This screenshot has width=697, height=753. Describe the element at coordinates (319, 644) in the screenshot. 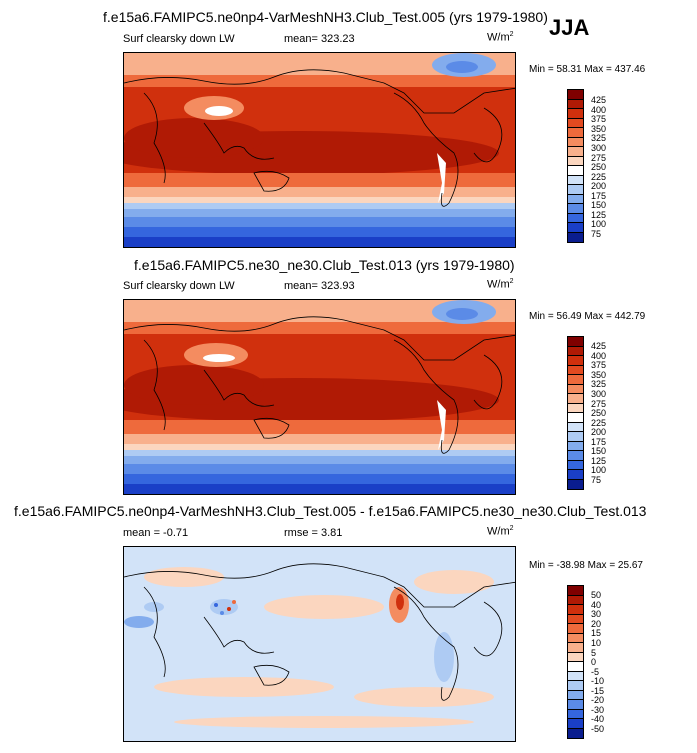

I see `panel-3-map` at that location.